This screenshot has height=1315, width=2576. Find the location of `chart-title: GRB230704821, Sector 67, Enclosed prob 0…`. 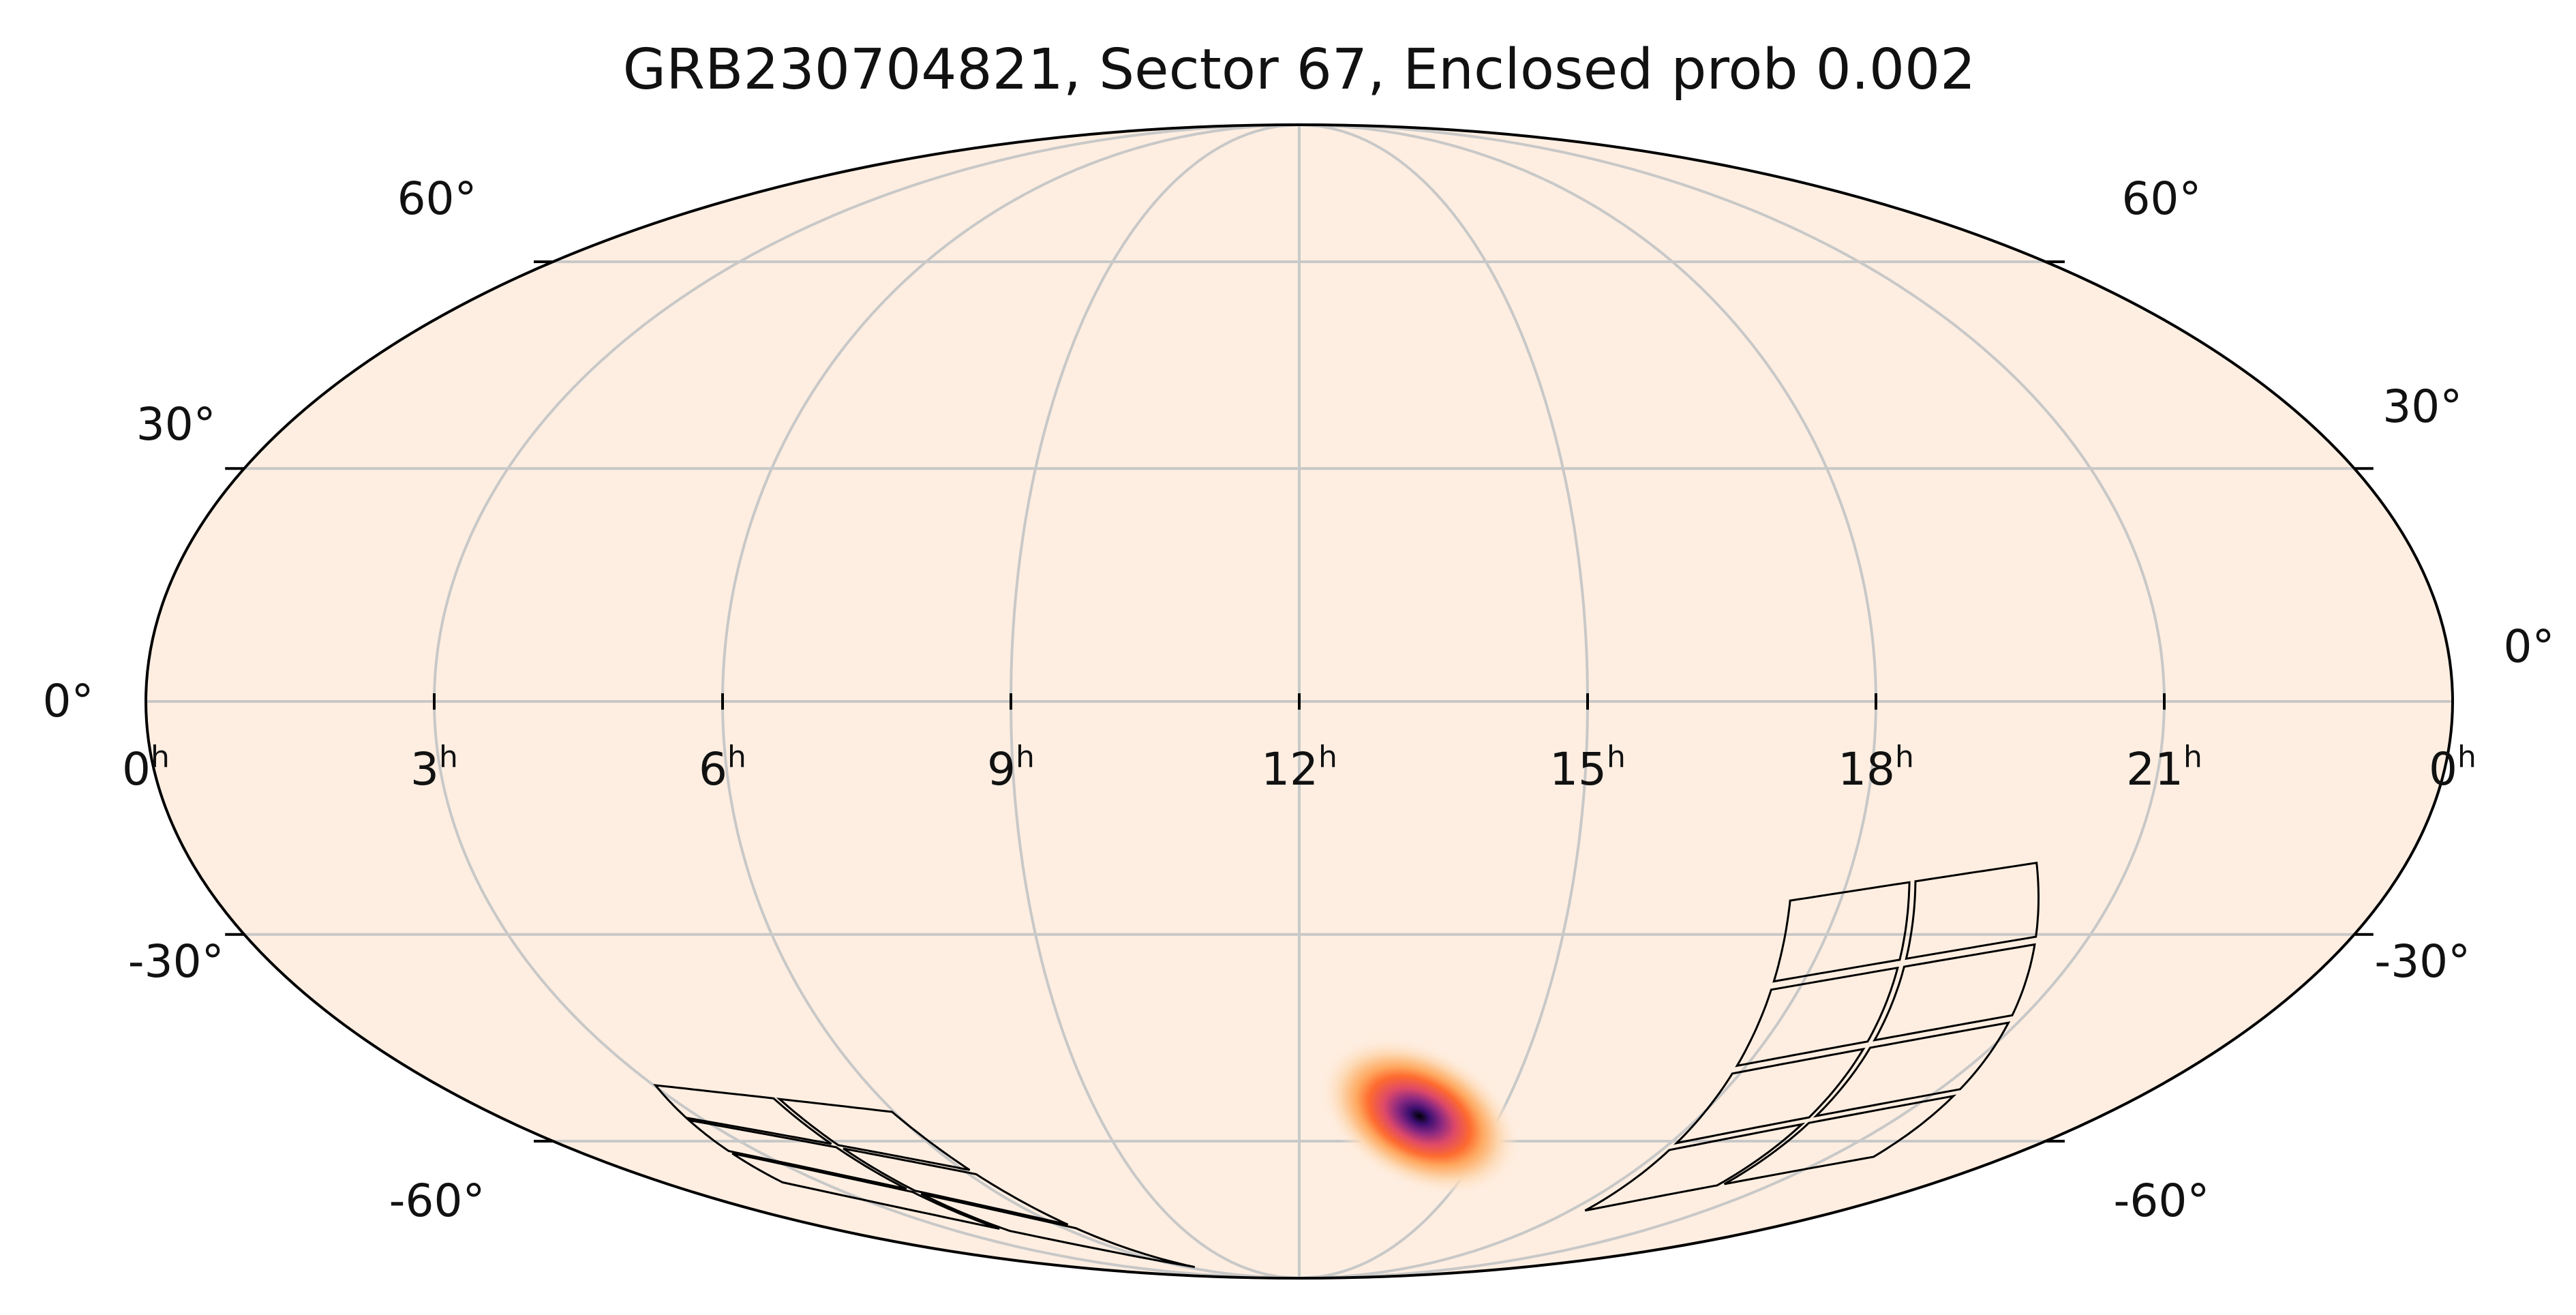

chart-title: GRB230704821, Sector 67, Enclosed prob 0… is located at coordinates (1300, 69).